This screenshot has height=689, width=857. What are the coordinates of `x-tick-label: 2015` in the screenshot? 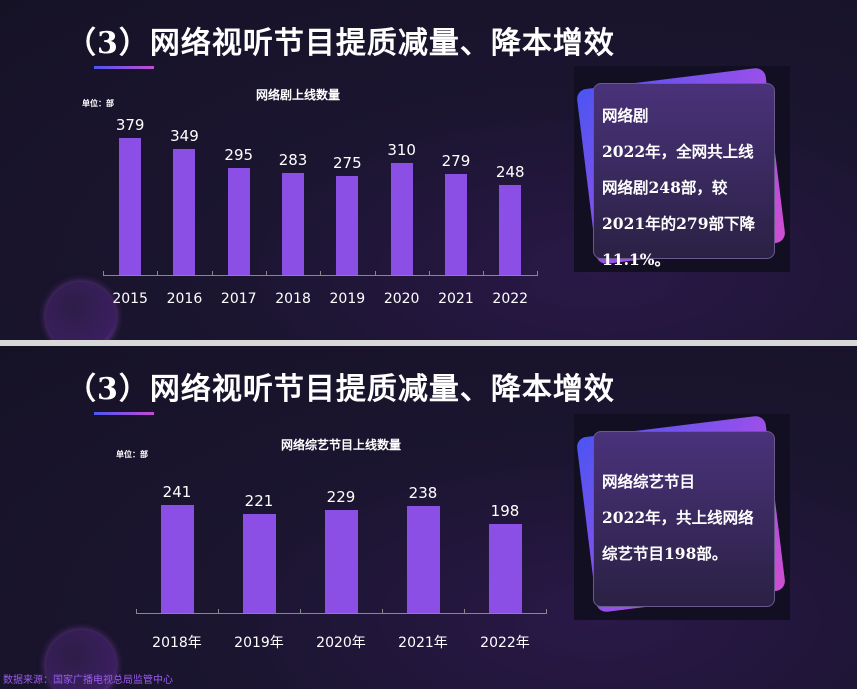 It's located at (130, 299).